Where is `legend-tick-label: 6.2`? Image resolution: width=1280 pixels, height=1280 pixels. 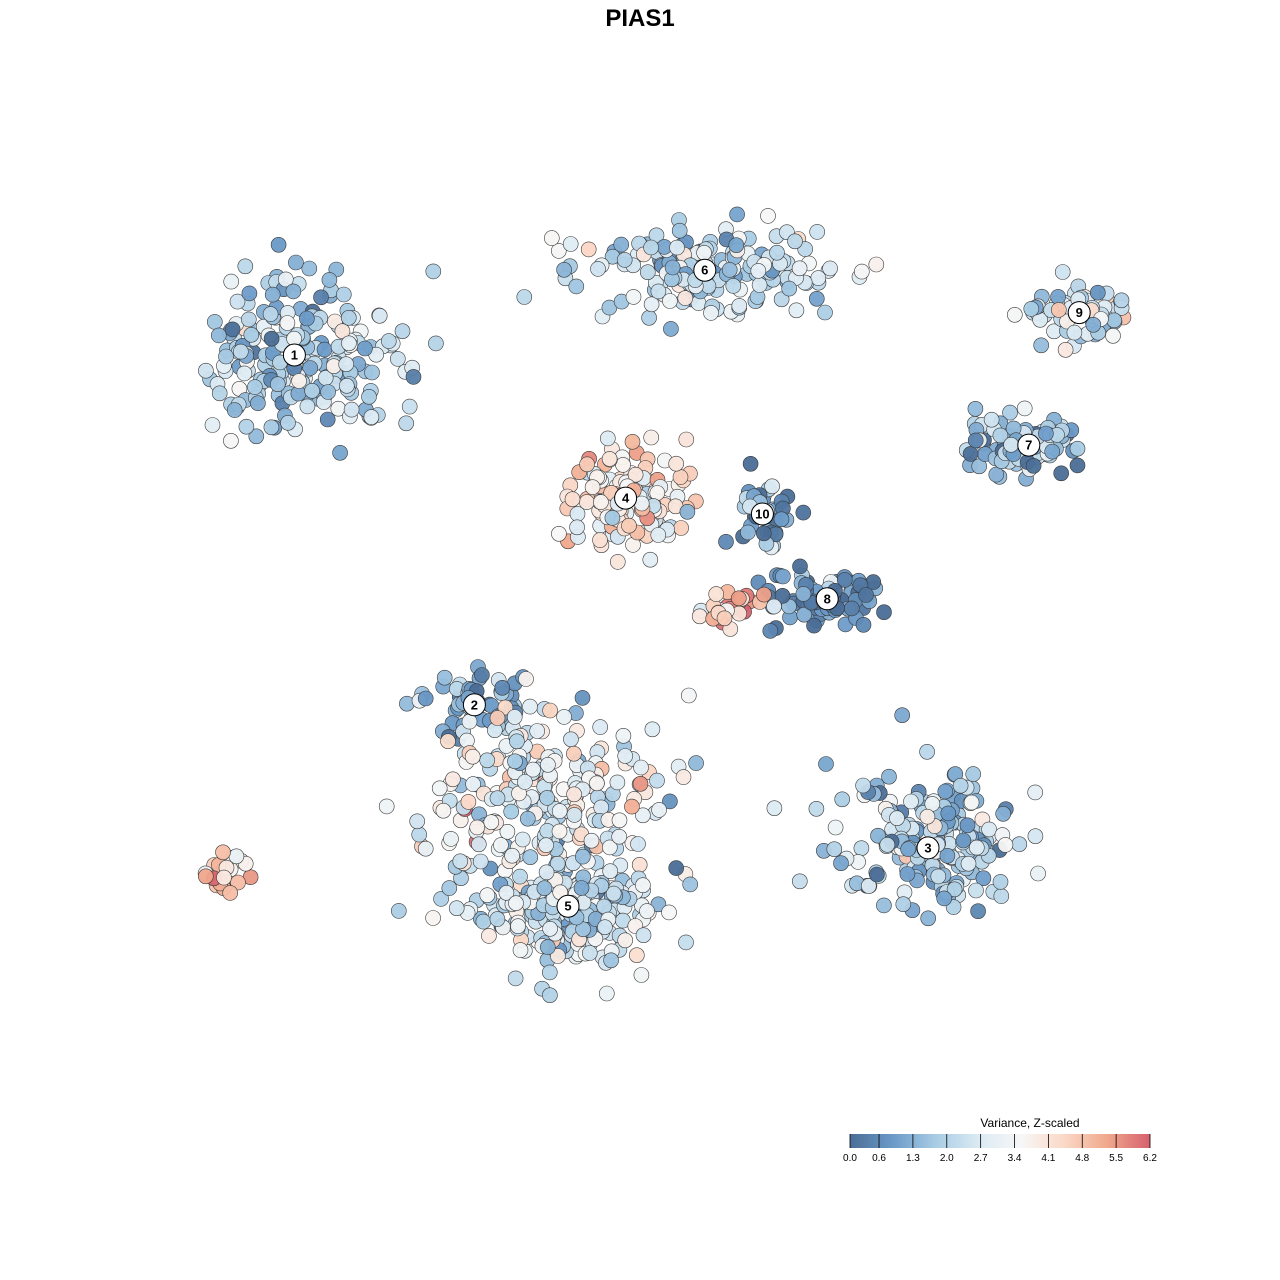 legend-tick-label: 6.2 is located at coordinates (1150, 1158).